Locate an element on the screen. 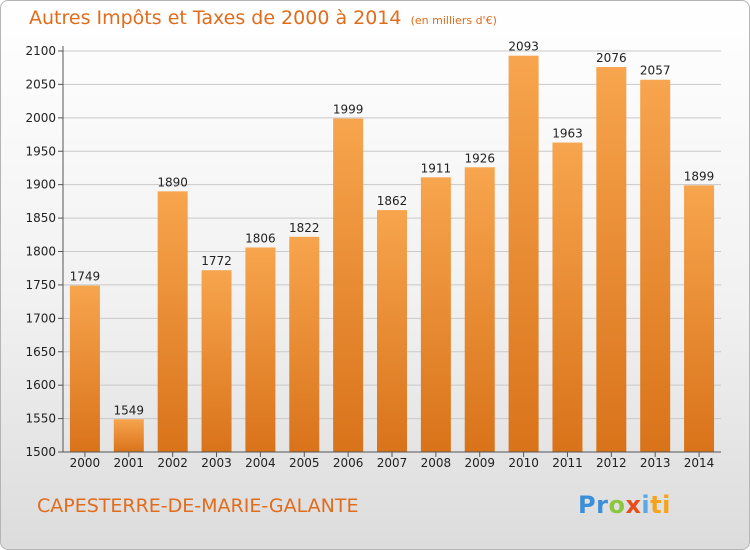 The image size is (750, 550). data-label: 1999 is located at coordinates (348, 110).